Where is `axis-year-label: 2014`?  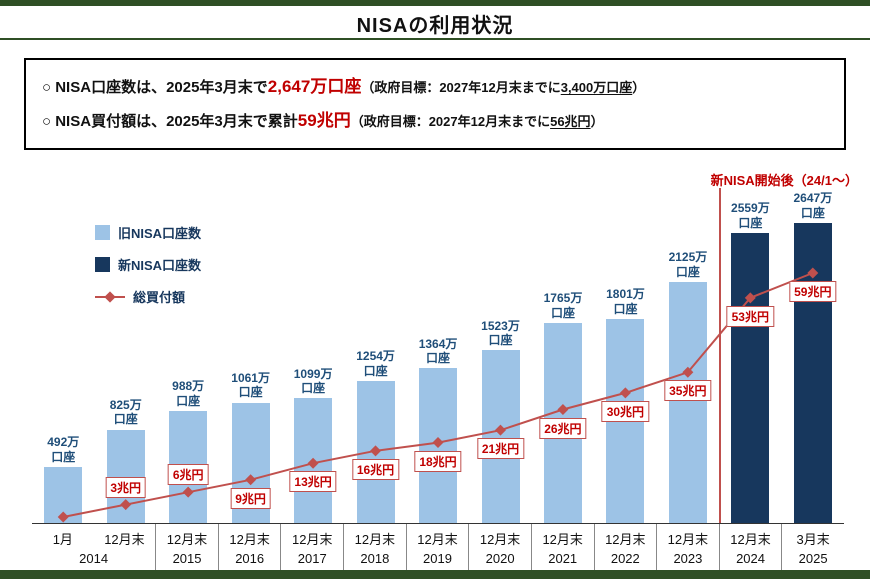 axis-year-label: 2014 is located at coordinates (94, 558).